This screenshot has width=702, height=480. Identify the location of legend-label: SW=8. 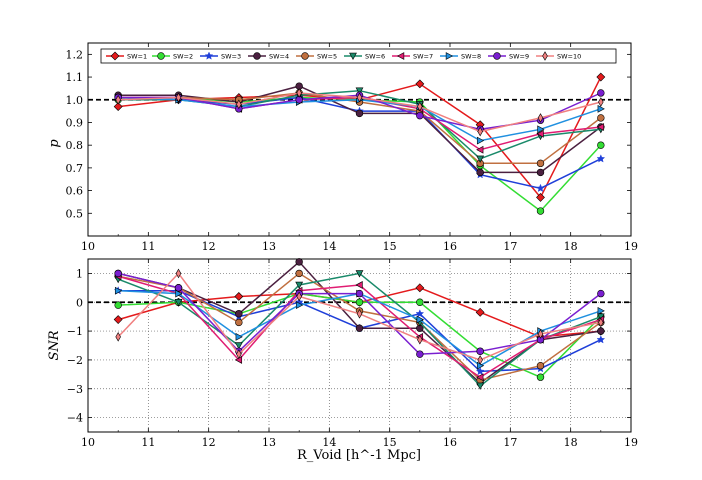
(471, 57).